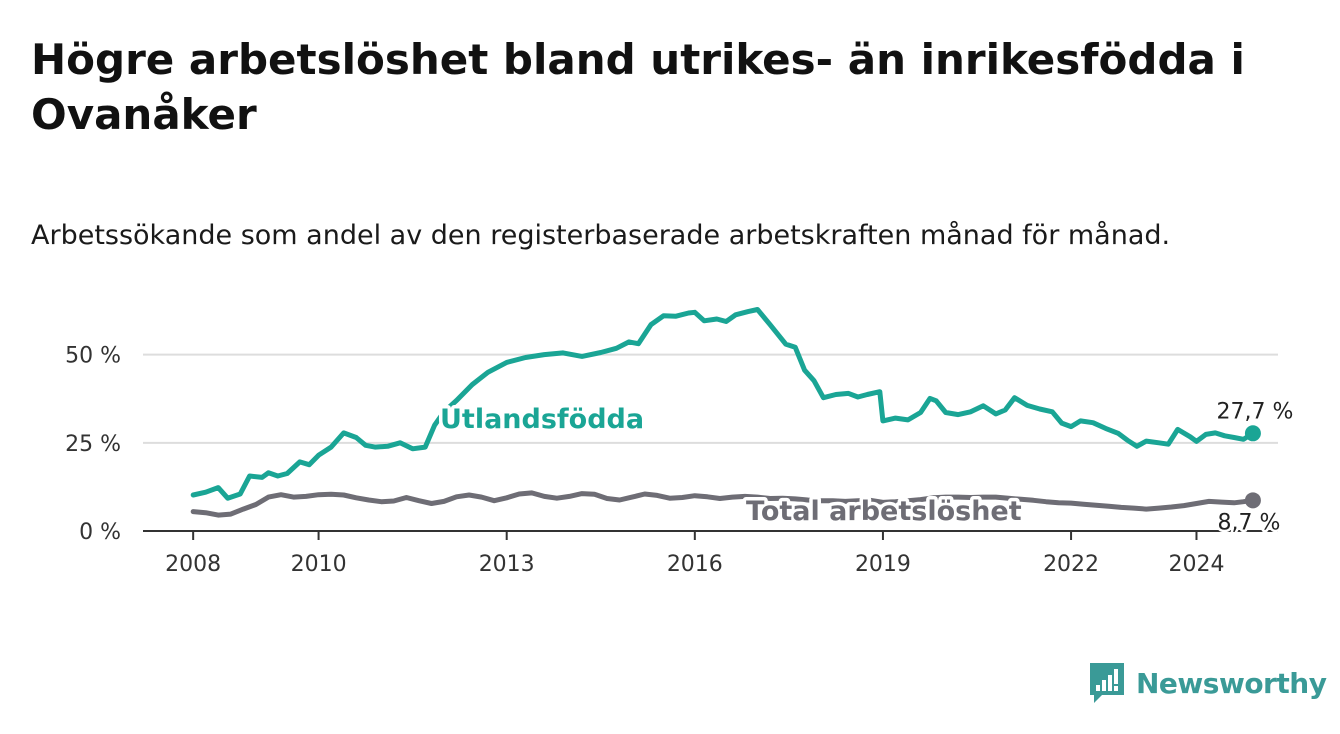  I want to click on series-label-total: Total arbetslöshet, so click(884, 511).